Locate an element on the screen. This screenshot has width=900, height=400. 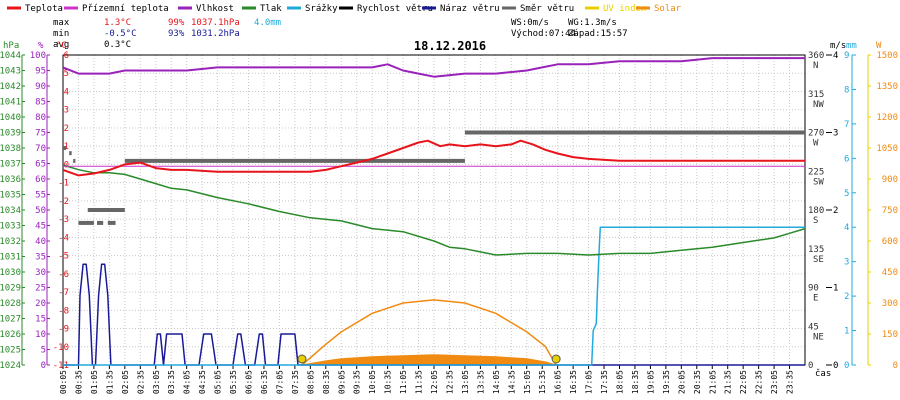
legend-label: Tlak is located at coordinates (271, 9).